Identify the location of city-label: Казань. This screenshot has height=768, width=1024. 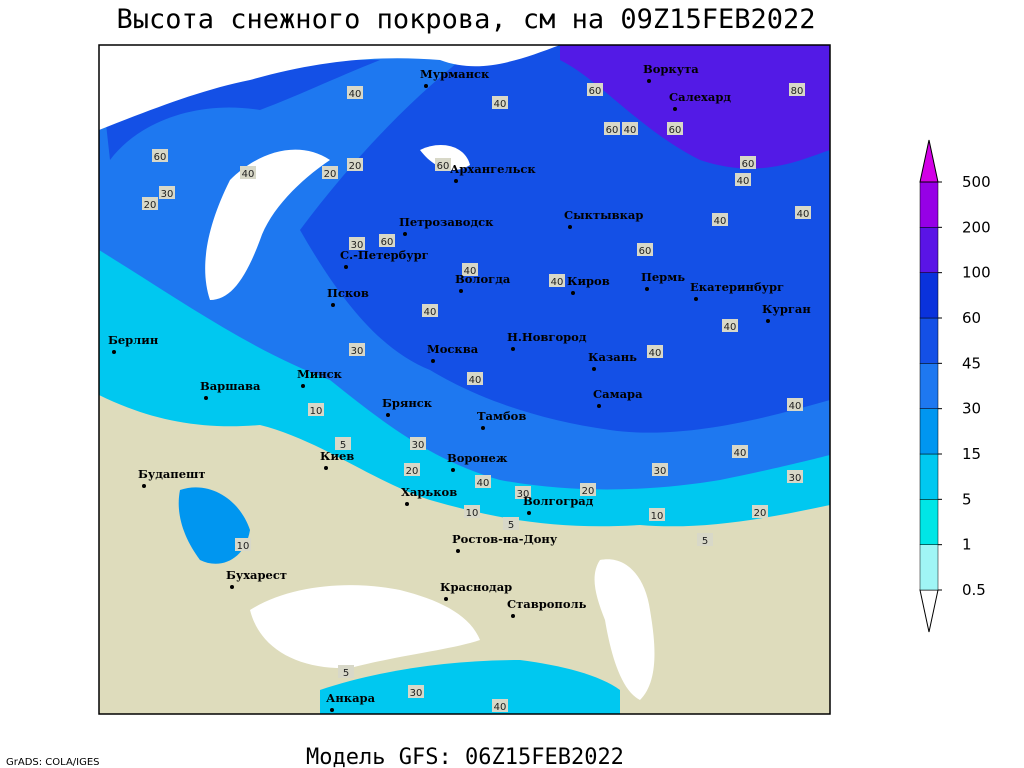
(612, 357).